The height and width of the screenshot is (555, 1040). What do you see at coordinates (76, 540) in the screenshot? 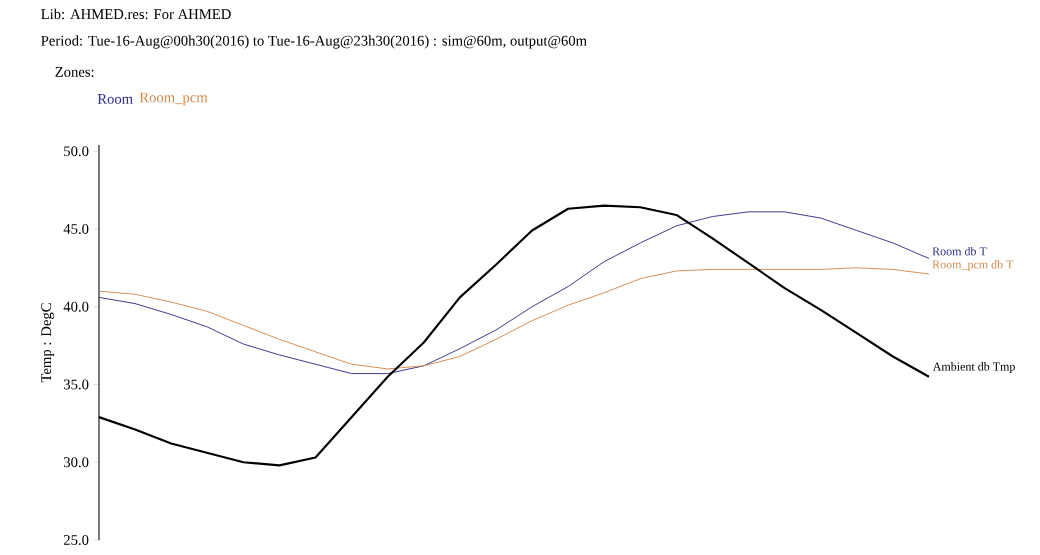
I see `y-tick-label: 25.0` at bounding box center [76, 540].